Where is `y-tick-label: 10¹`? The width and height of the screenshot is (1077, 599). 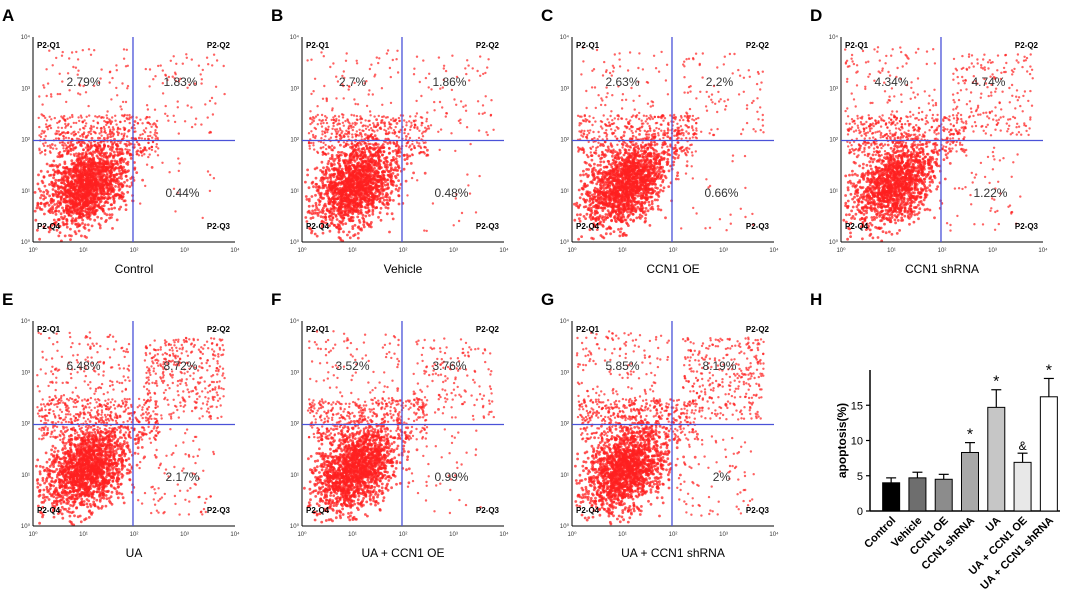 y-tick-label: 10¹ is located at coordinates (294, 192).